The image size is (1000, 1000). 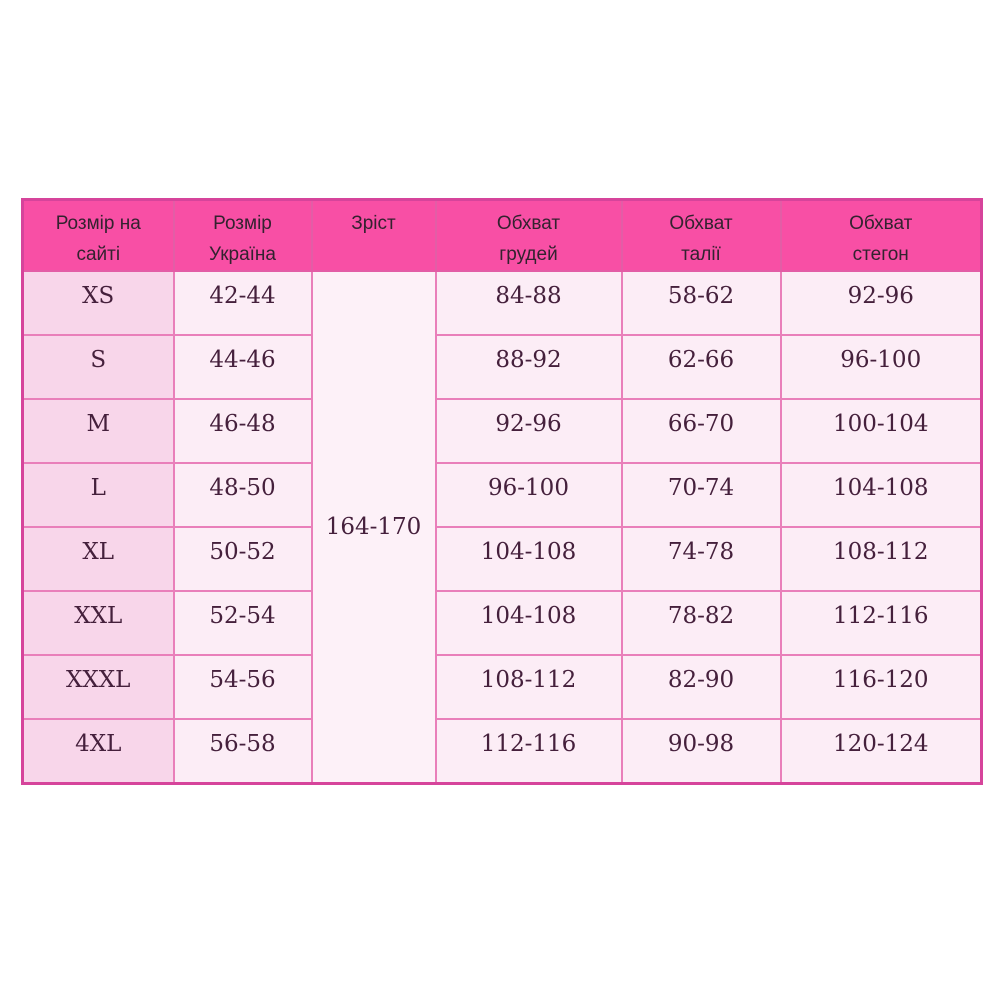 I want to click on header-waist: Обхват талії, so click(x=701, y=235).